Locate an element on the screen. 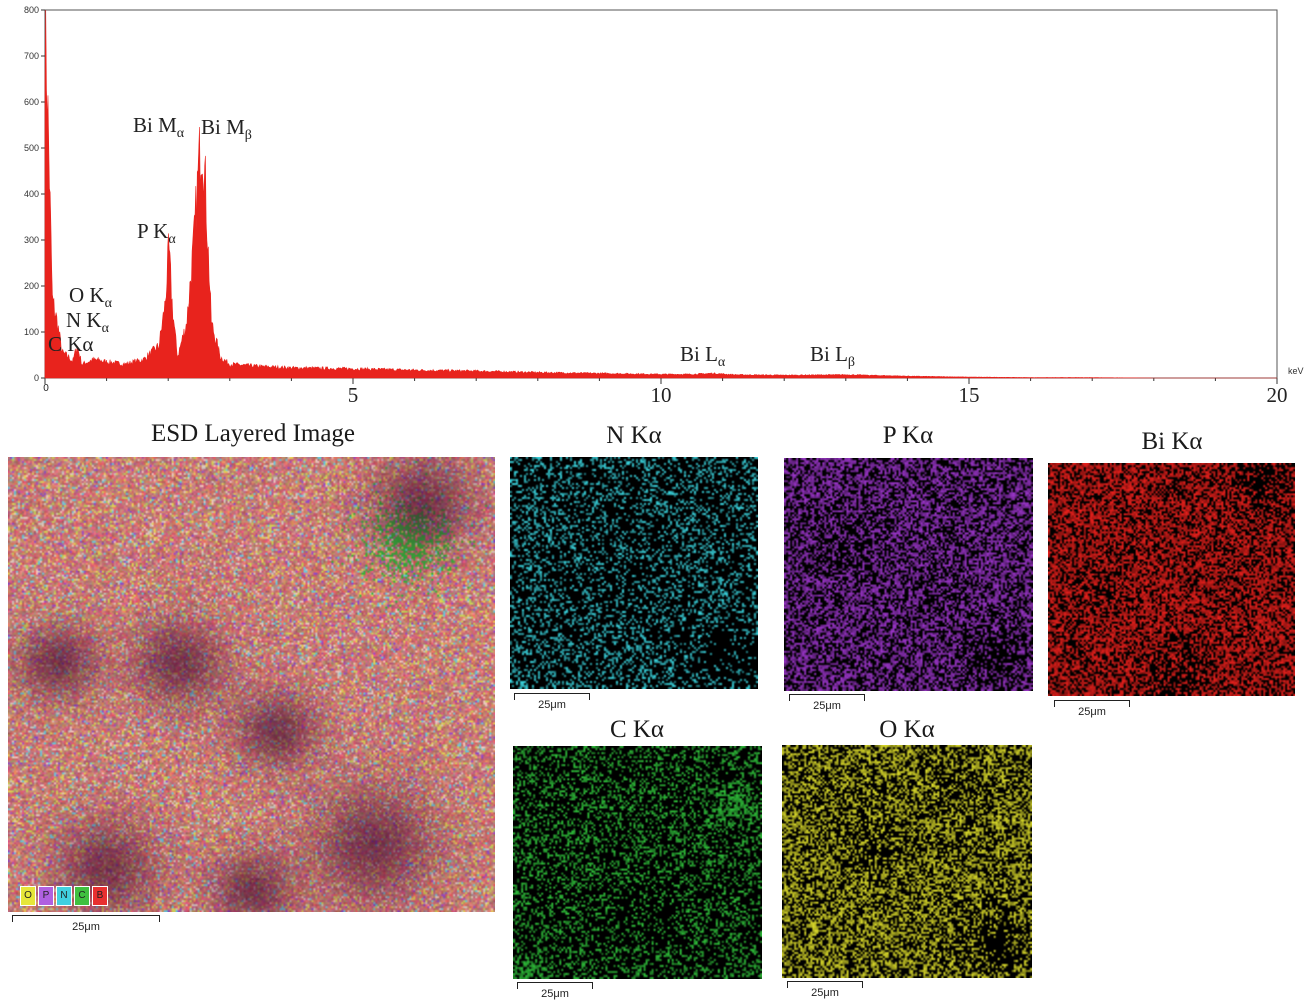 The width and height of the screenshot is (1307, 1000). bi-map-title: Bi Kα is located at coordinates (1172, 441).